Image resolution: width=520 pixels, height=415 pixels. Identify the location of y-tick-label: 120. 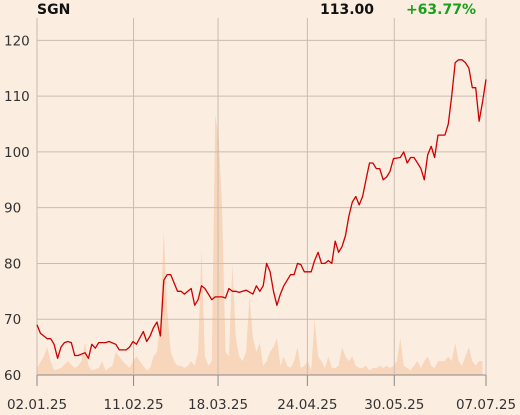
(17, 41).